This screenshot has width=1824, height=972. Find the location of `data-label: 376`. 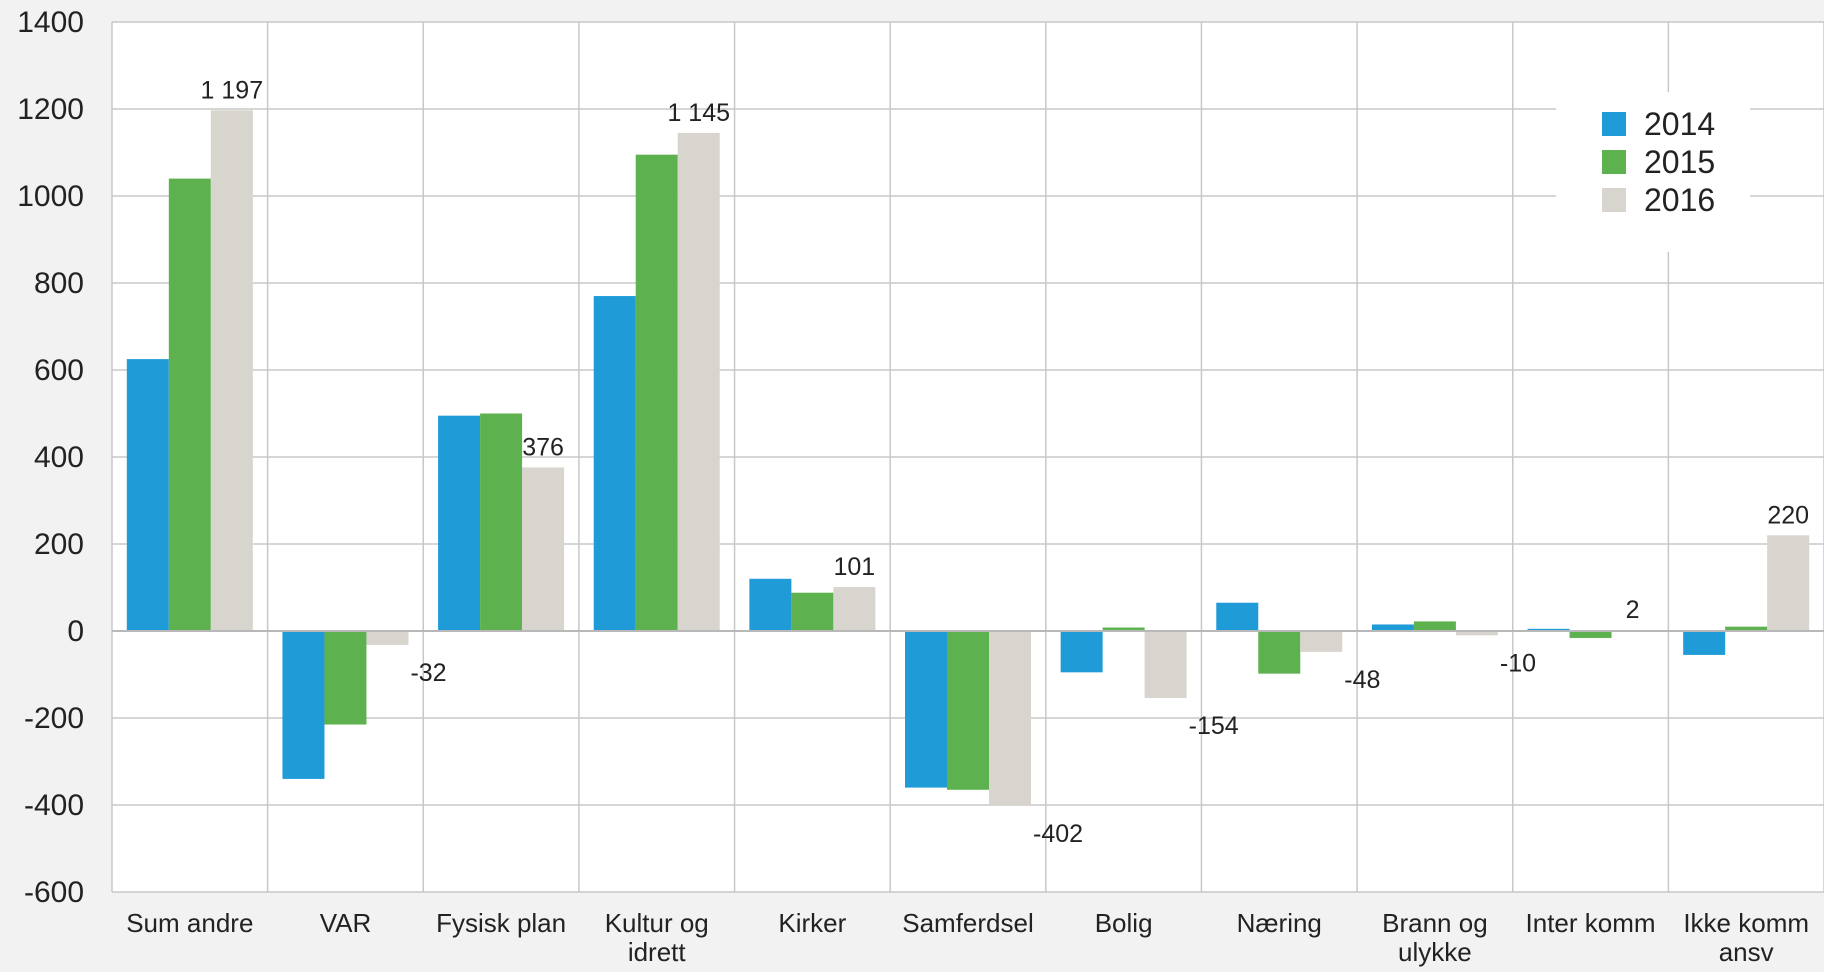

data-label: 376 is located at coordinates (543, 447).